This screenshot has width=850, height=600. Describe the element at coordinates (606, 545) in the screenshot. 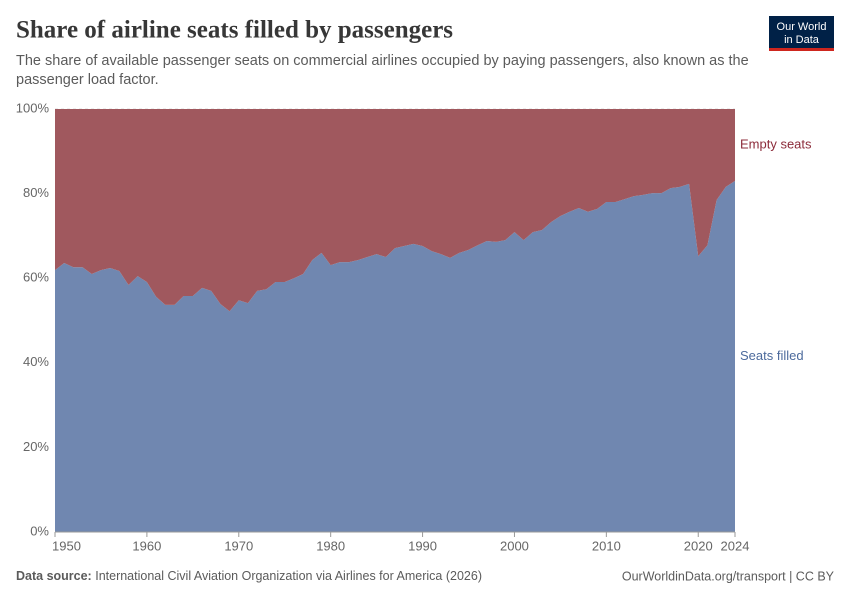

I see `x-tick-label: 2010` at that location.